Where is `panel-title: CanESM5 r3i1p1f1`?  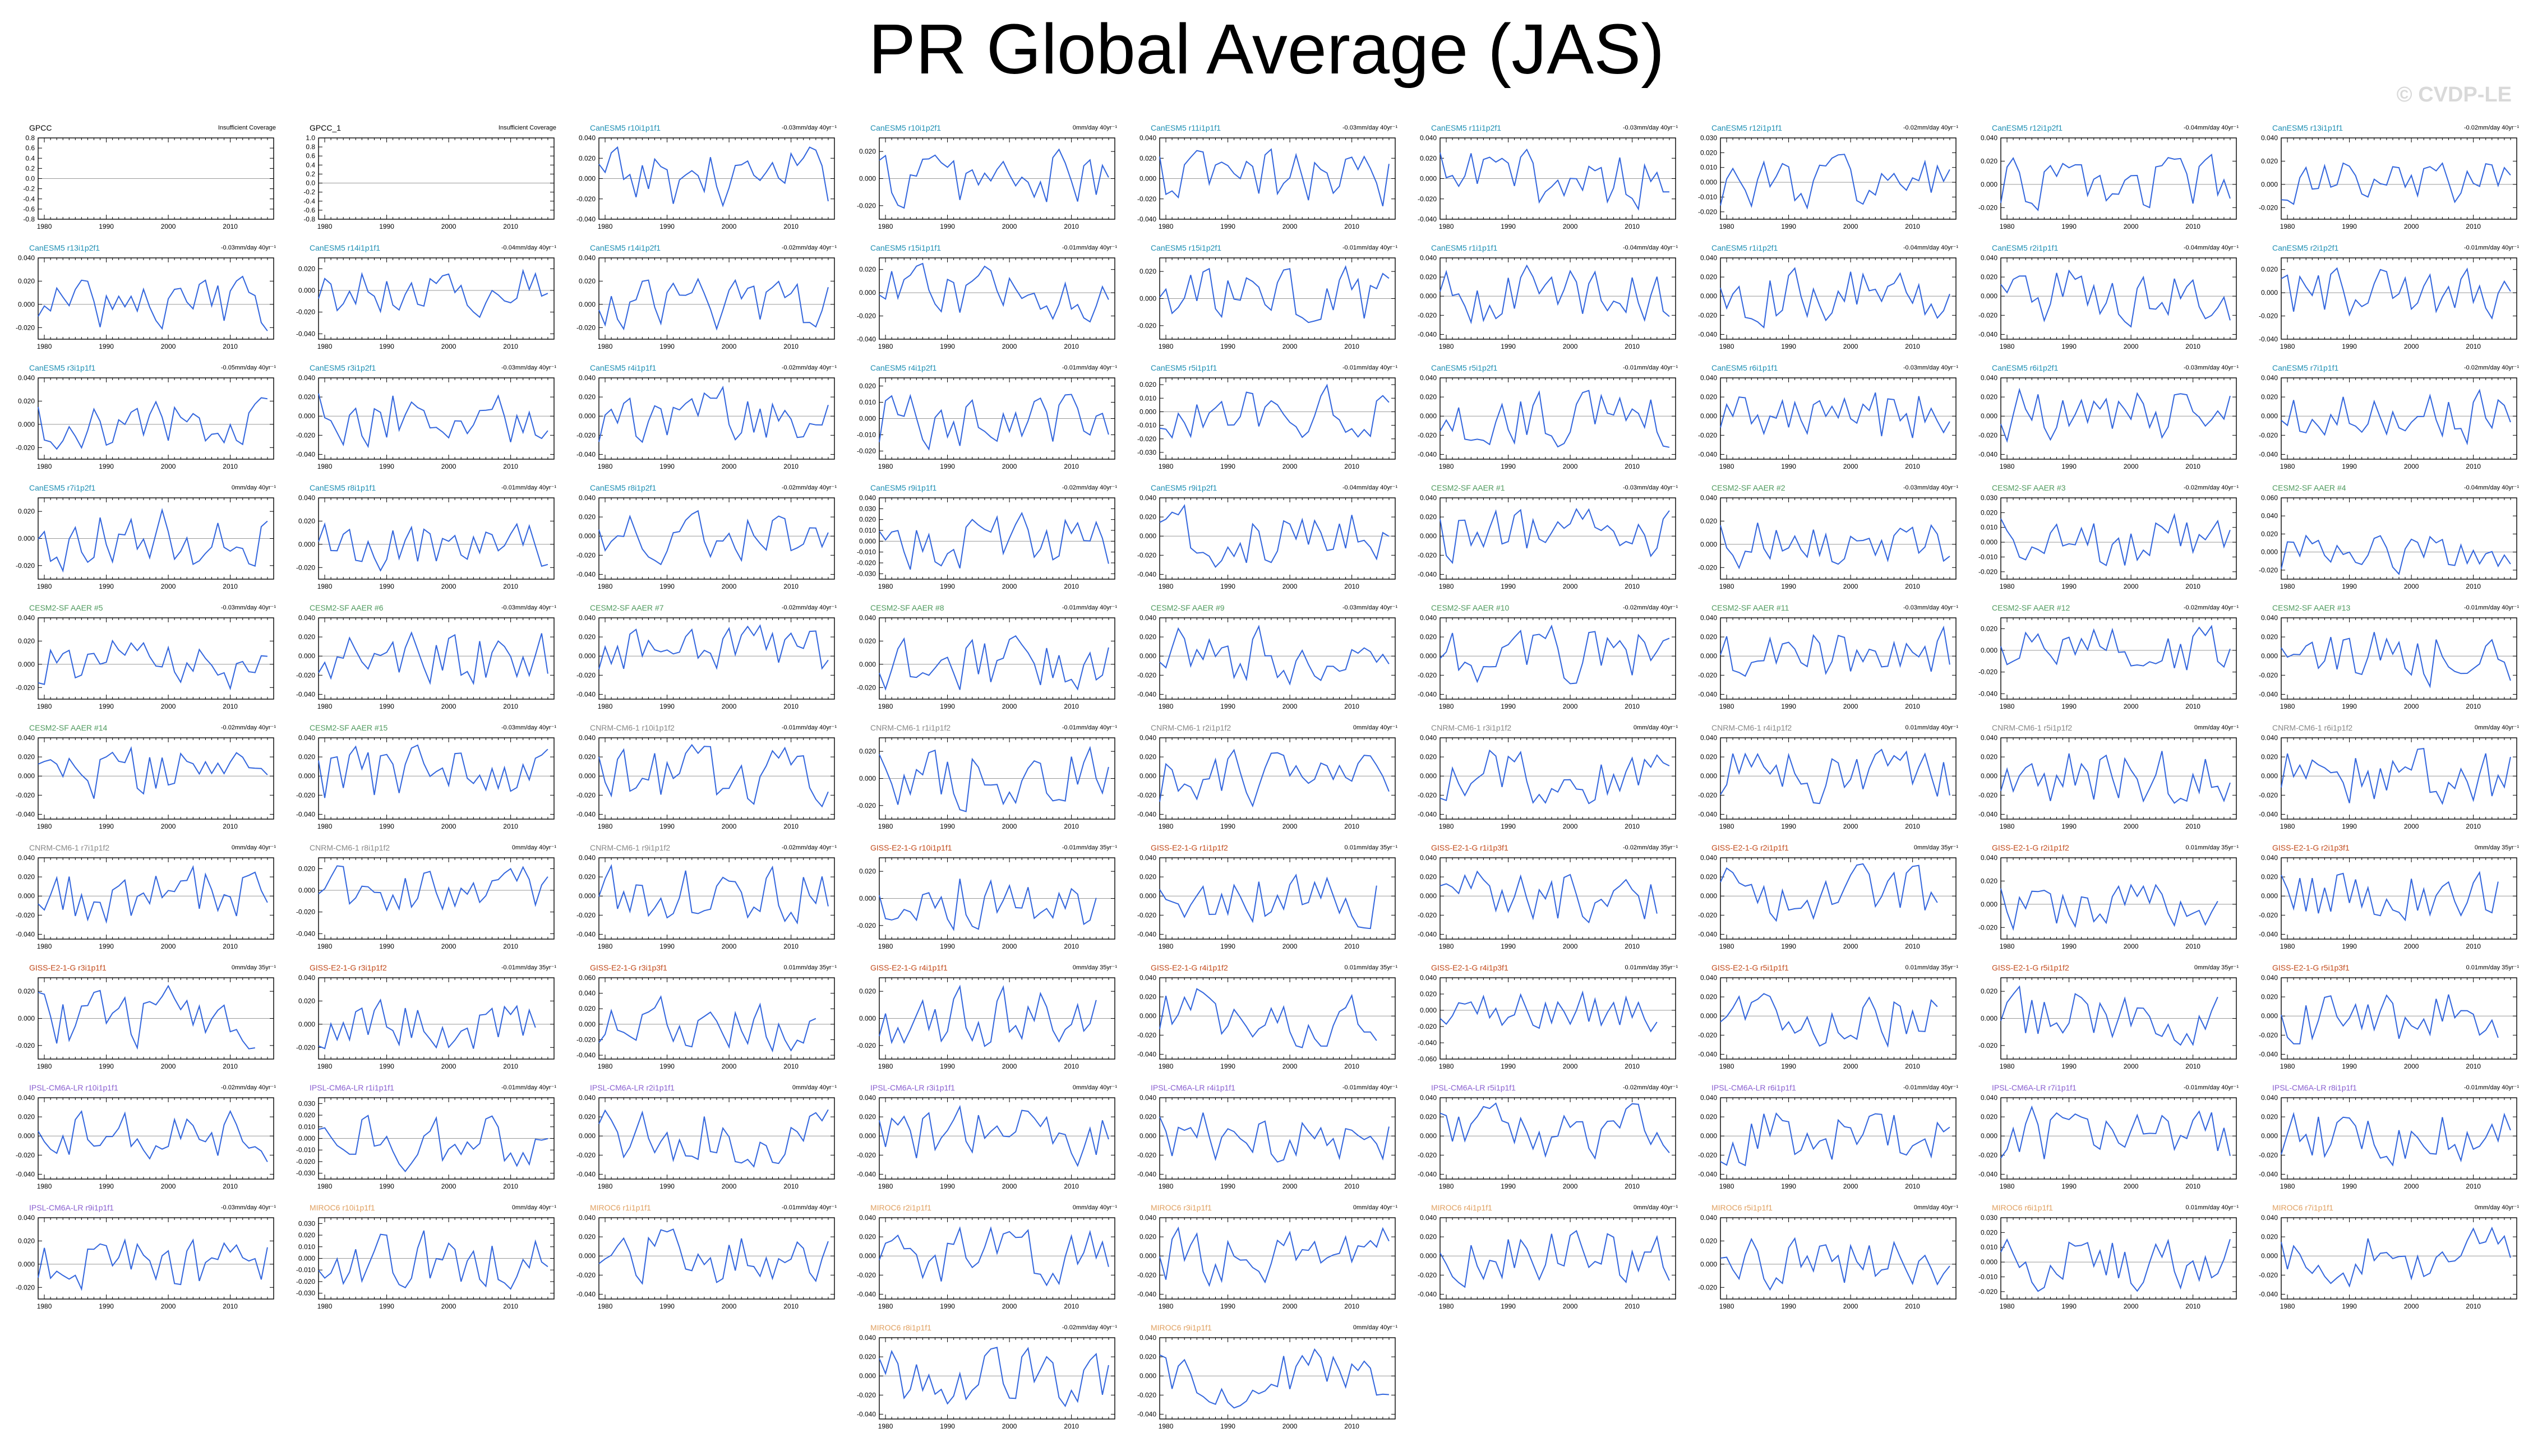 panel-title: CanESM5 r3i1p1f1 is located at coordinates (62, 367).